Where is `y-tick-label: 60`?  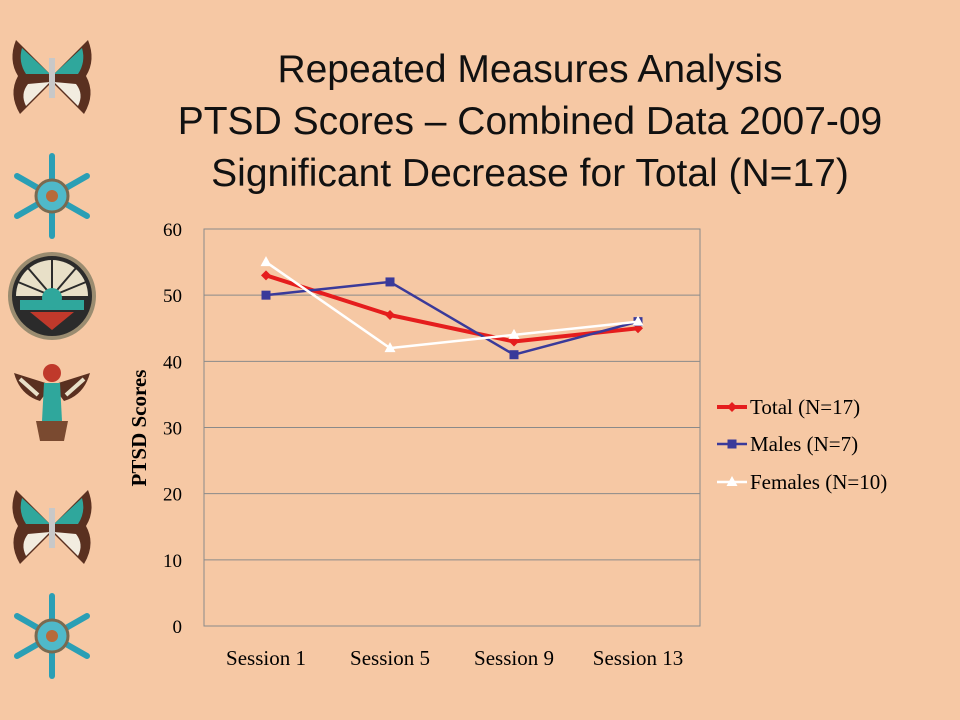
y-tick-label: 60 is located at coordinates (172, 230).